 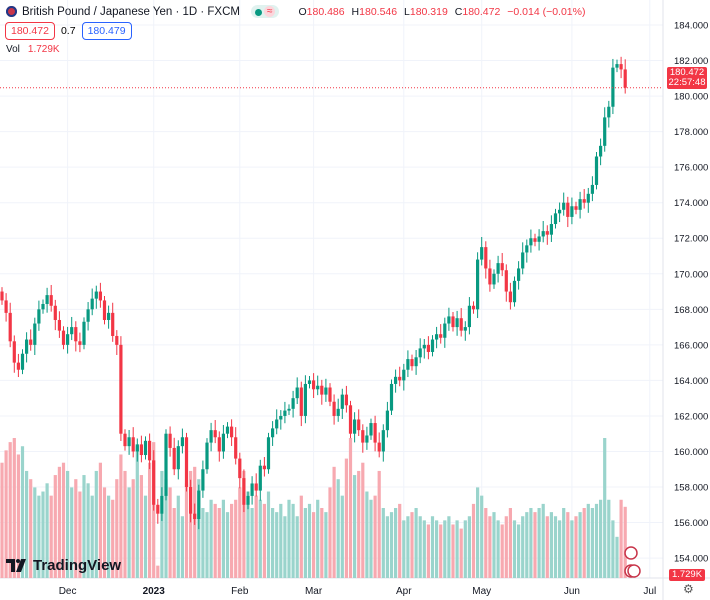 I want to click on x-tick-label: Feb, so click(x=240, y=591).